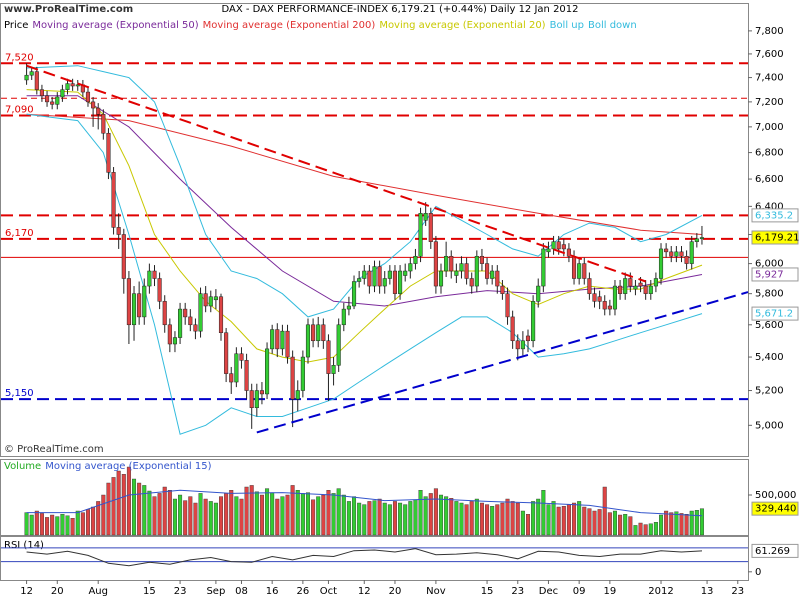 This screenshot has width=800, height=600. I want to click on x-tick-label: 15, so click(149, 591).